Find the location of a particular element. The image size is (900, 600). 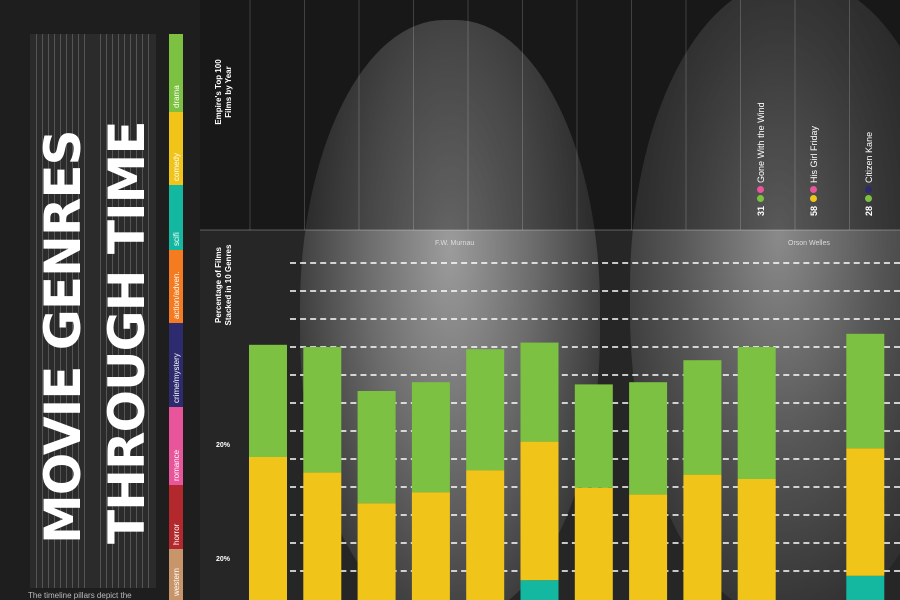

caption-murnau: F.W. Murnau is located at coordinates (455, 243).